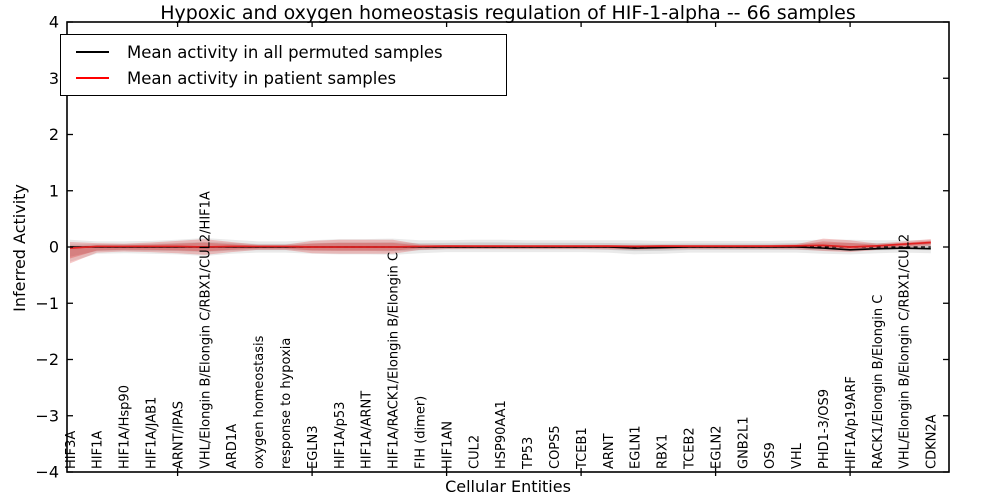  What do you see at coordinates (232, 446) in the screenshot?
I see `x-tick-label: ARD1A` at bounding box center [232, 446].